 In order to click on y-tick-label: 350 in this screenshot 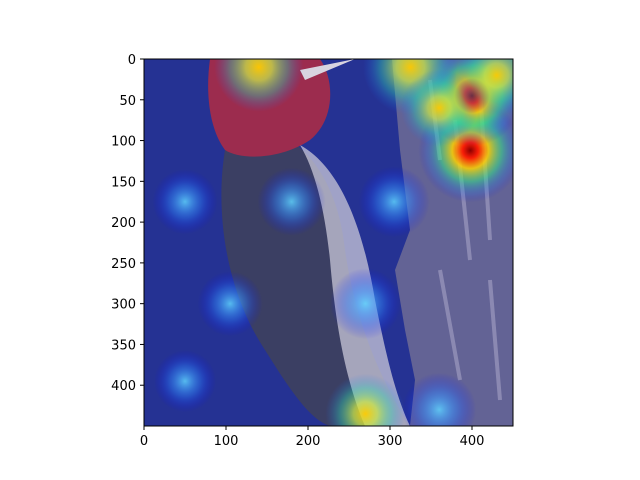, I will do `click(123, 345)`.